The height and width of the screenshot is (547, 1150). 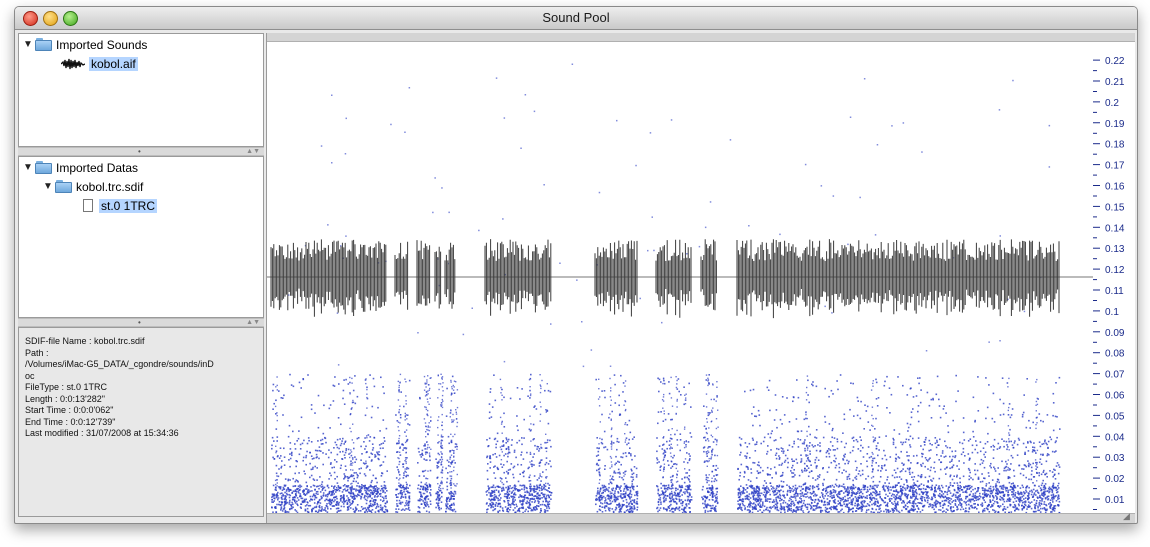 What do you see at coordinates (99, 63) in the screenshot?
I see `sound-file-item: kobol.aif` at bounding box center [99, 63].